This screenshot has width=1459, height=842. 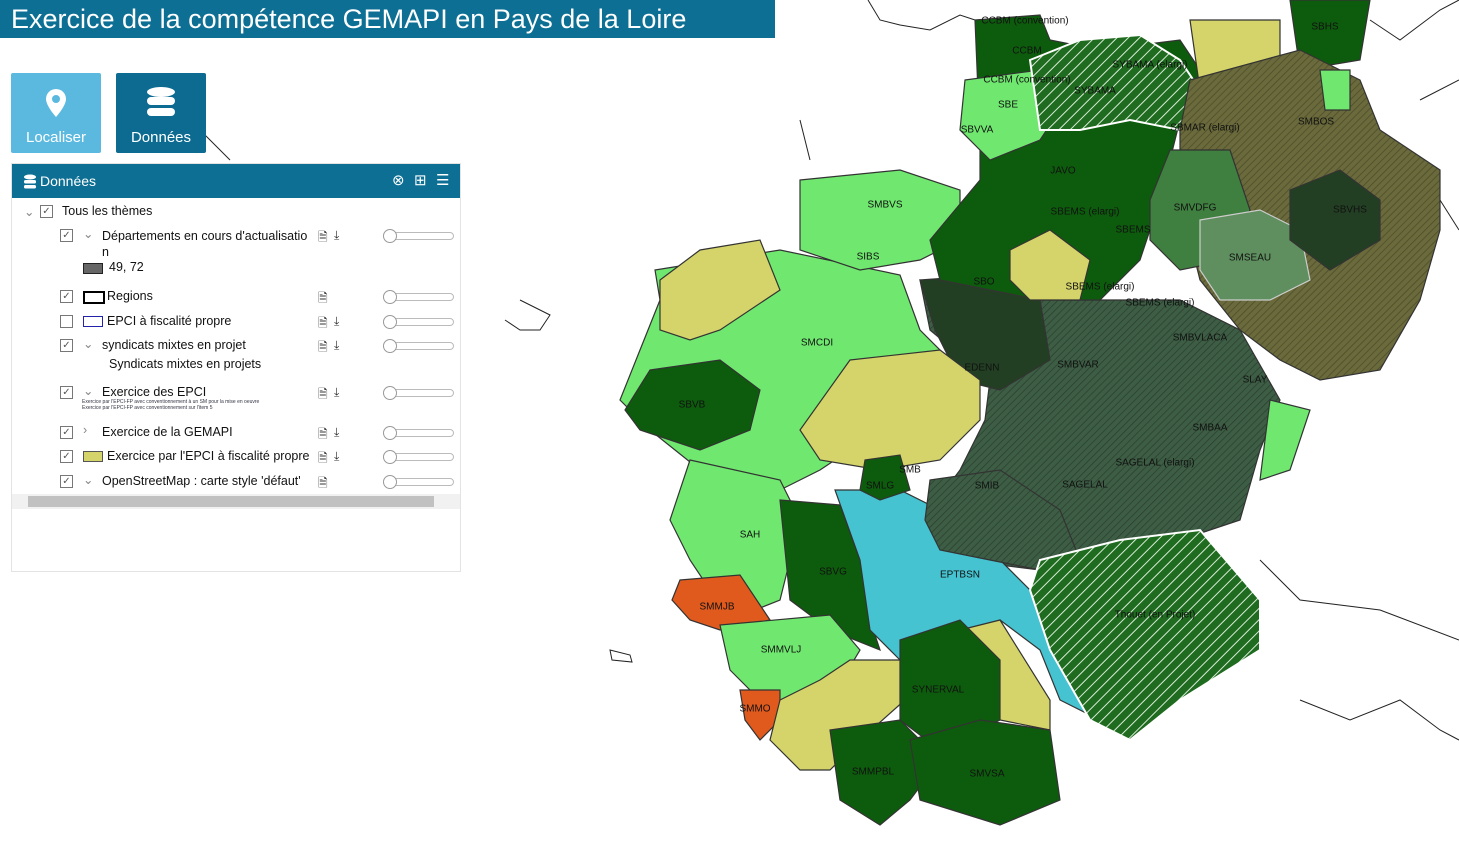 I want to click on map-label: SBE, so click(x=1008, y=105).